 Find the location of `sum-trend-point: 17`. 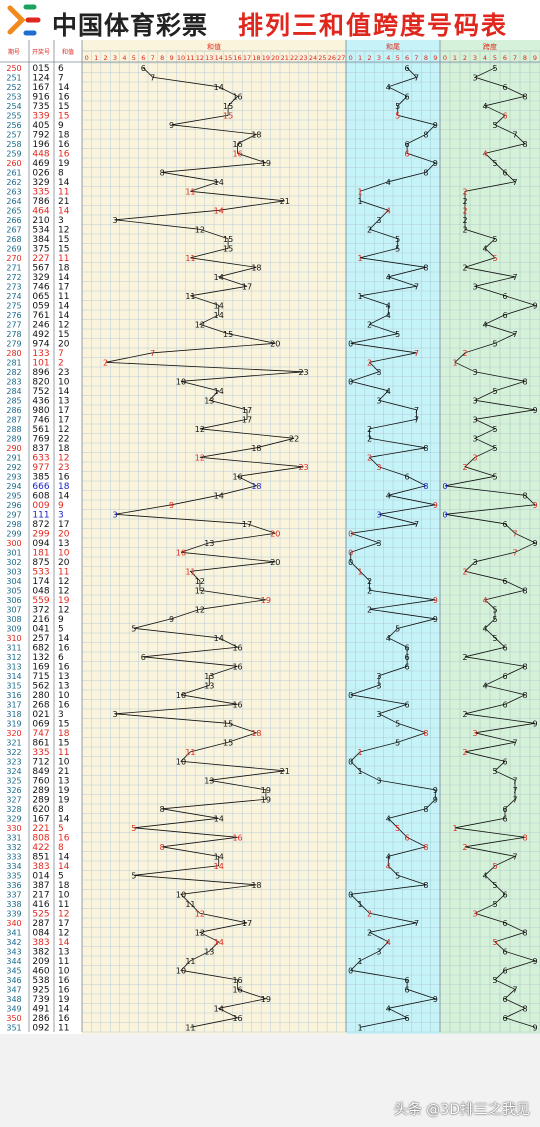

sum-trend-point: 17 is located at coordinates (247, 286).